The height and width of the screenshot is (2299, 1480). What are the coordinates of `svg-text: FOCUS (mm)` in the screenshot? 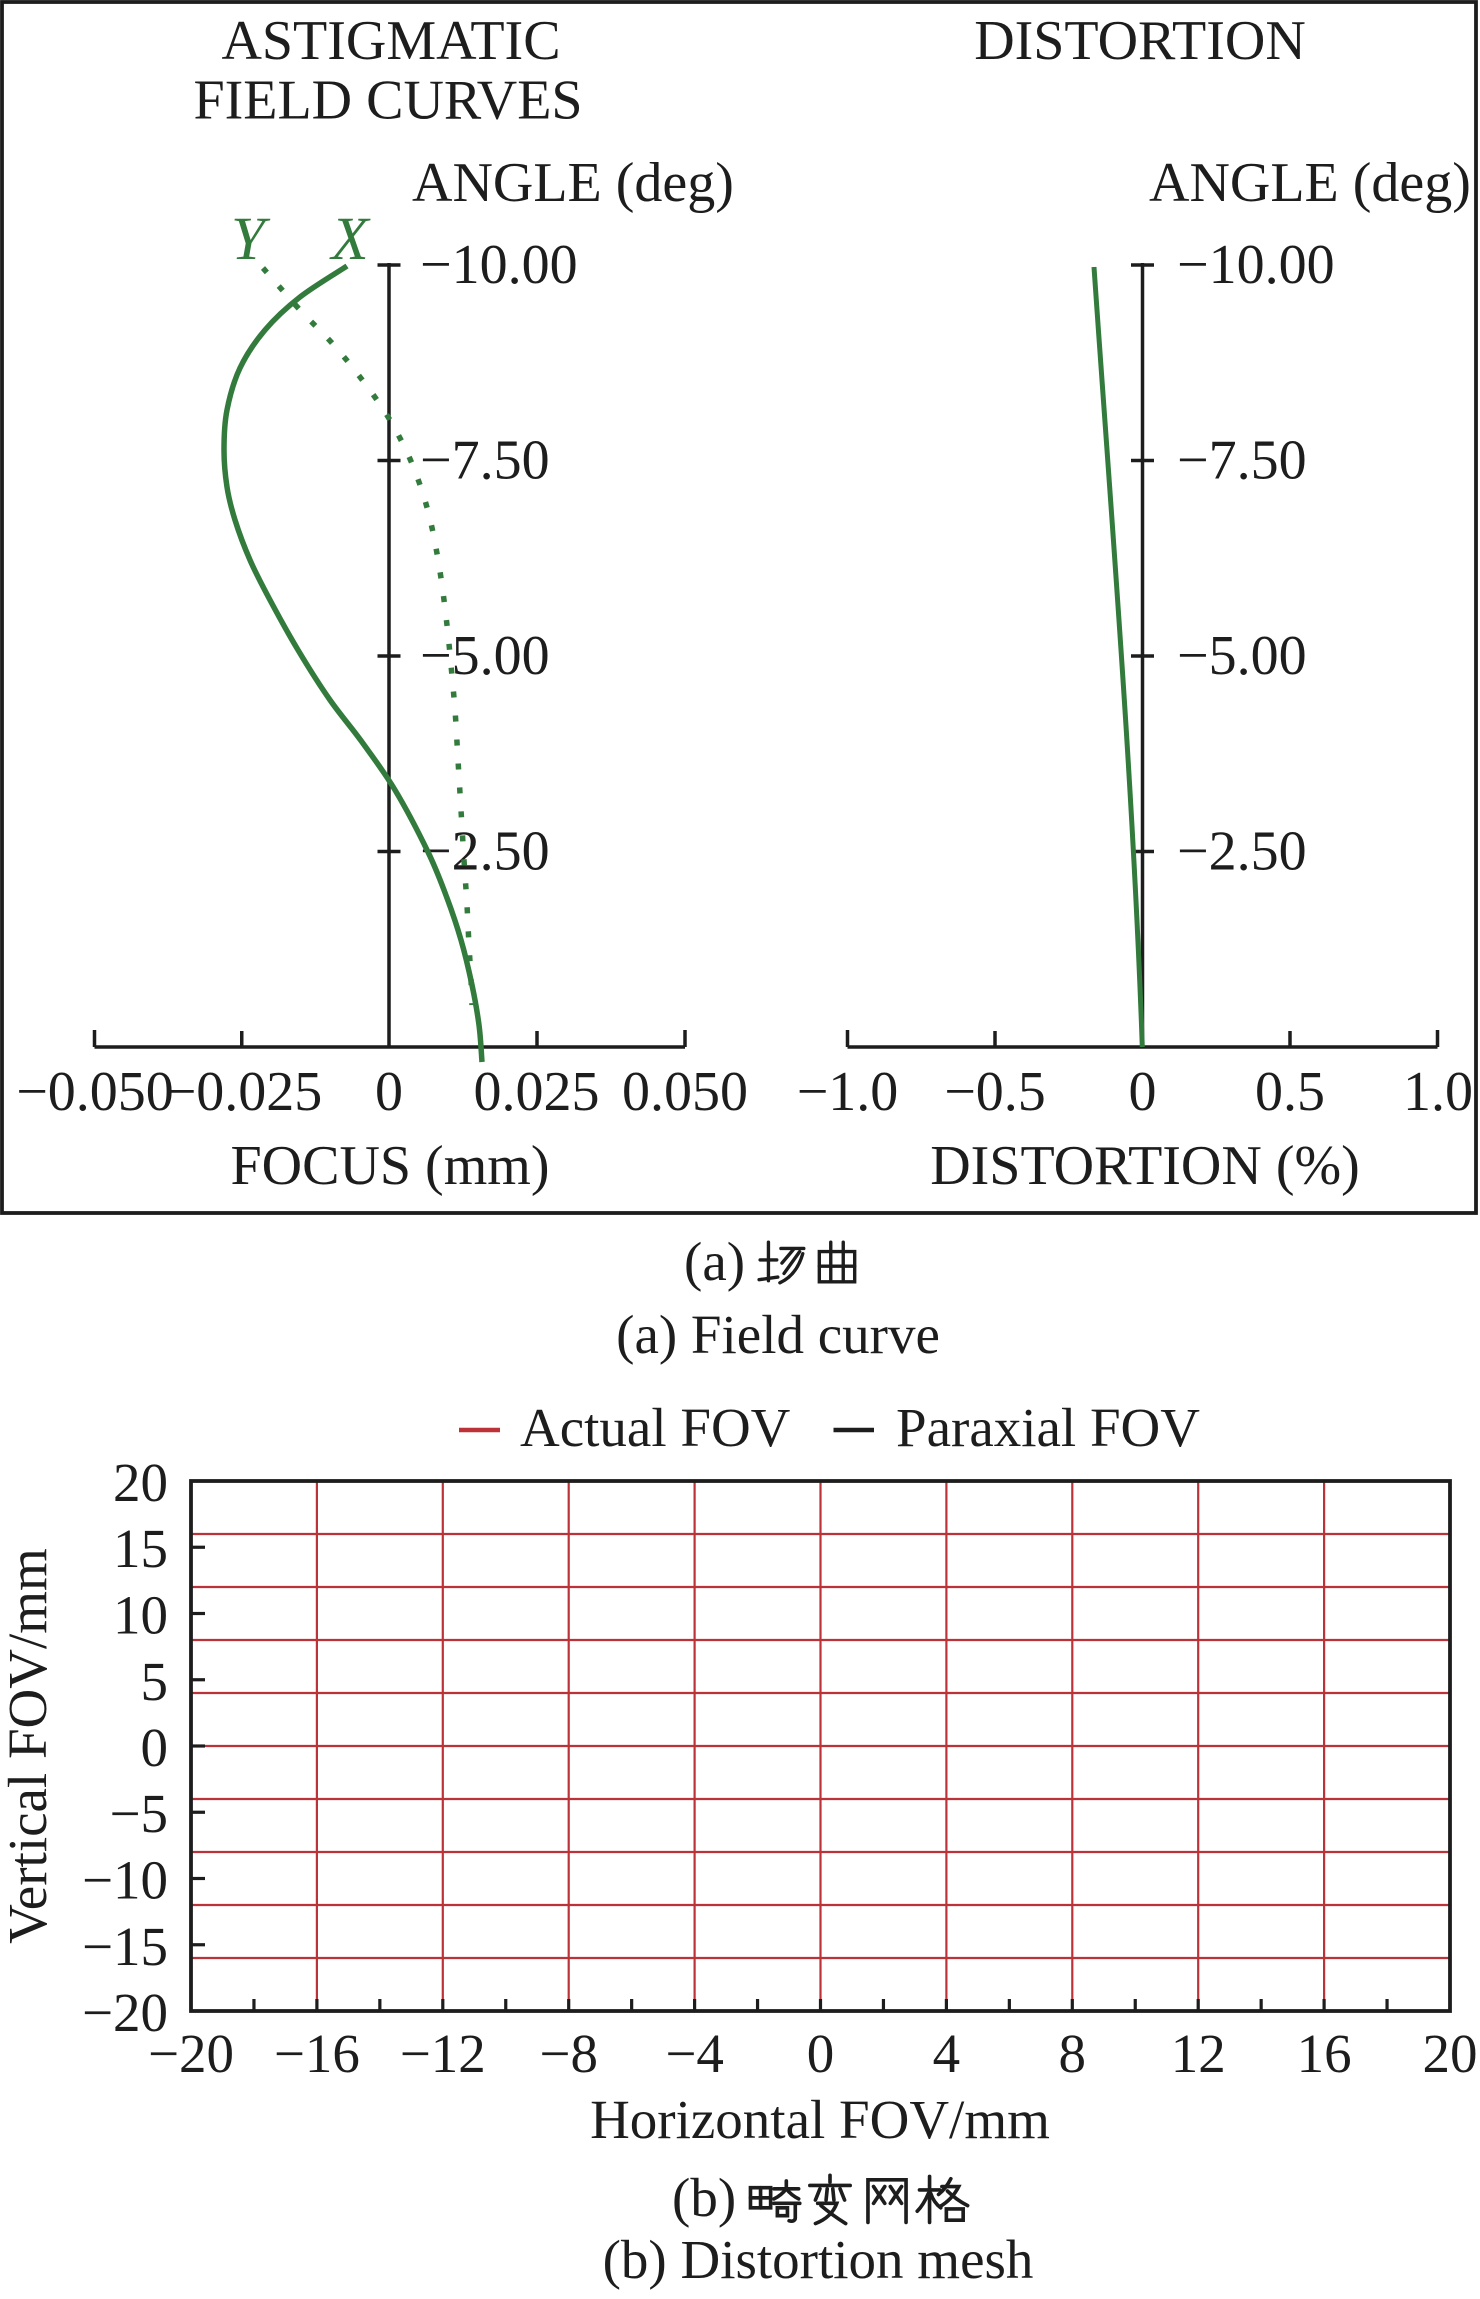 It's located at (390, 1166).